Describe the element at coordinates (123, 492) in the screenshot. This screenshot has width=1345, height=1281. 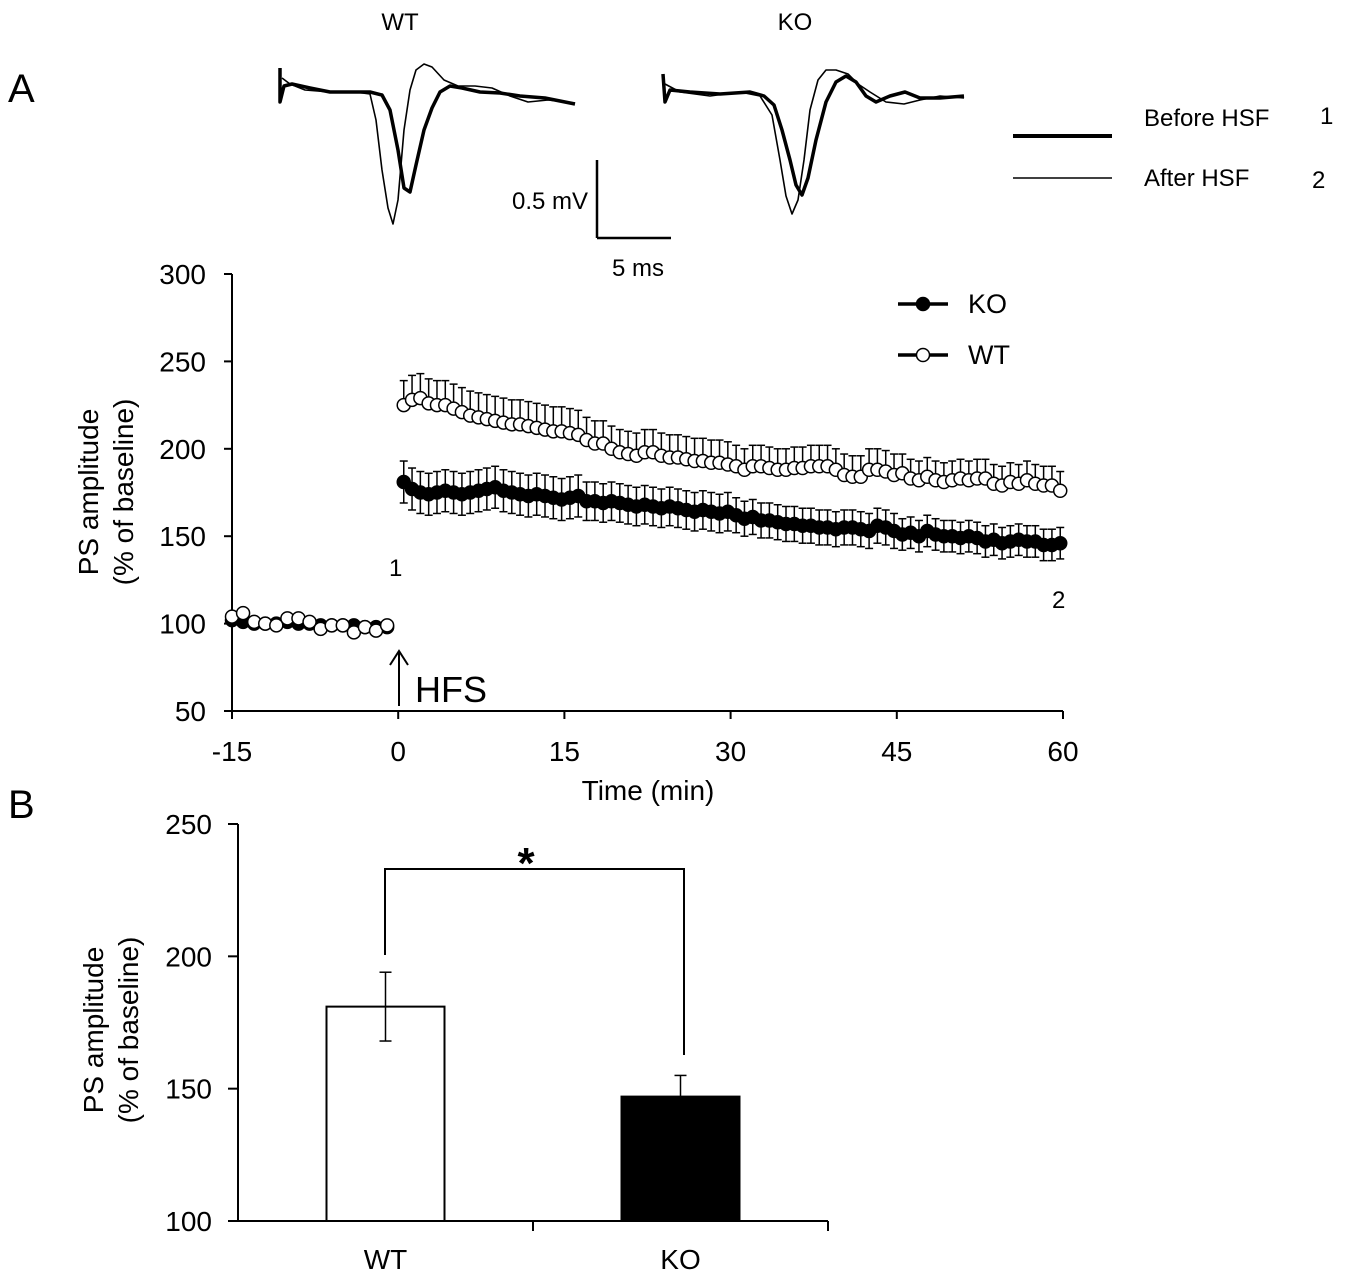
I see `timecourse-ylabel-line2: (% of baseline)` at that location.